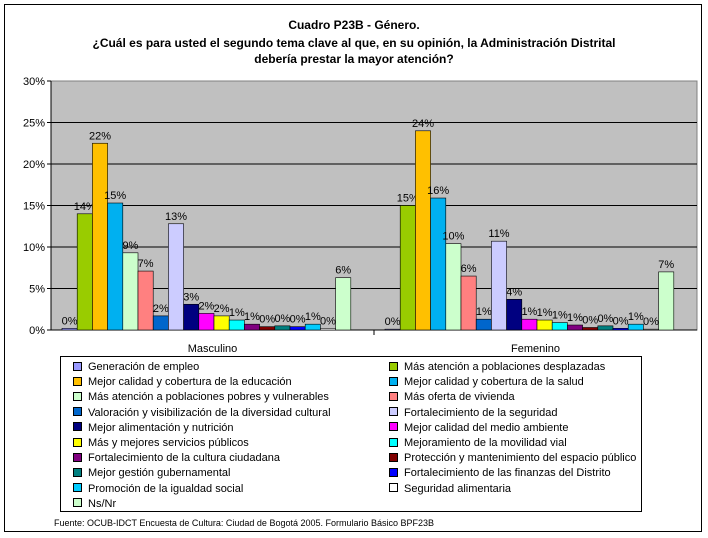 The height and width of the screenshot is (538, 708). I want to click on legend-item: Más atención a poblaciones desplazadas, so click(497, 367).